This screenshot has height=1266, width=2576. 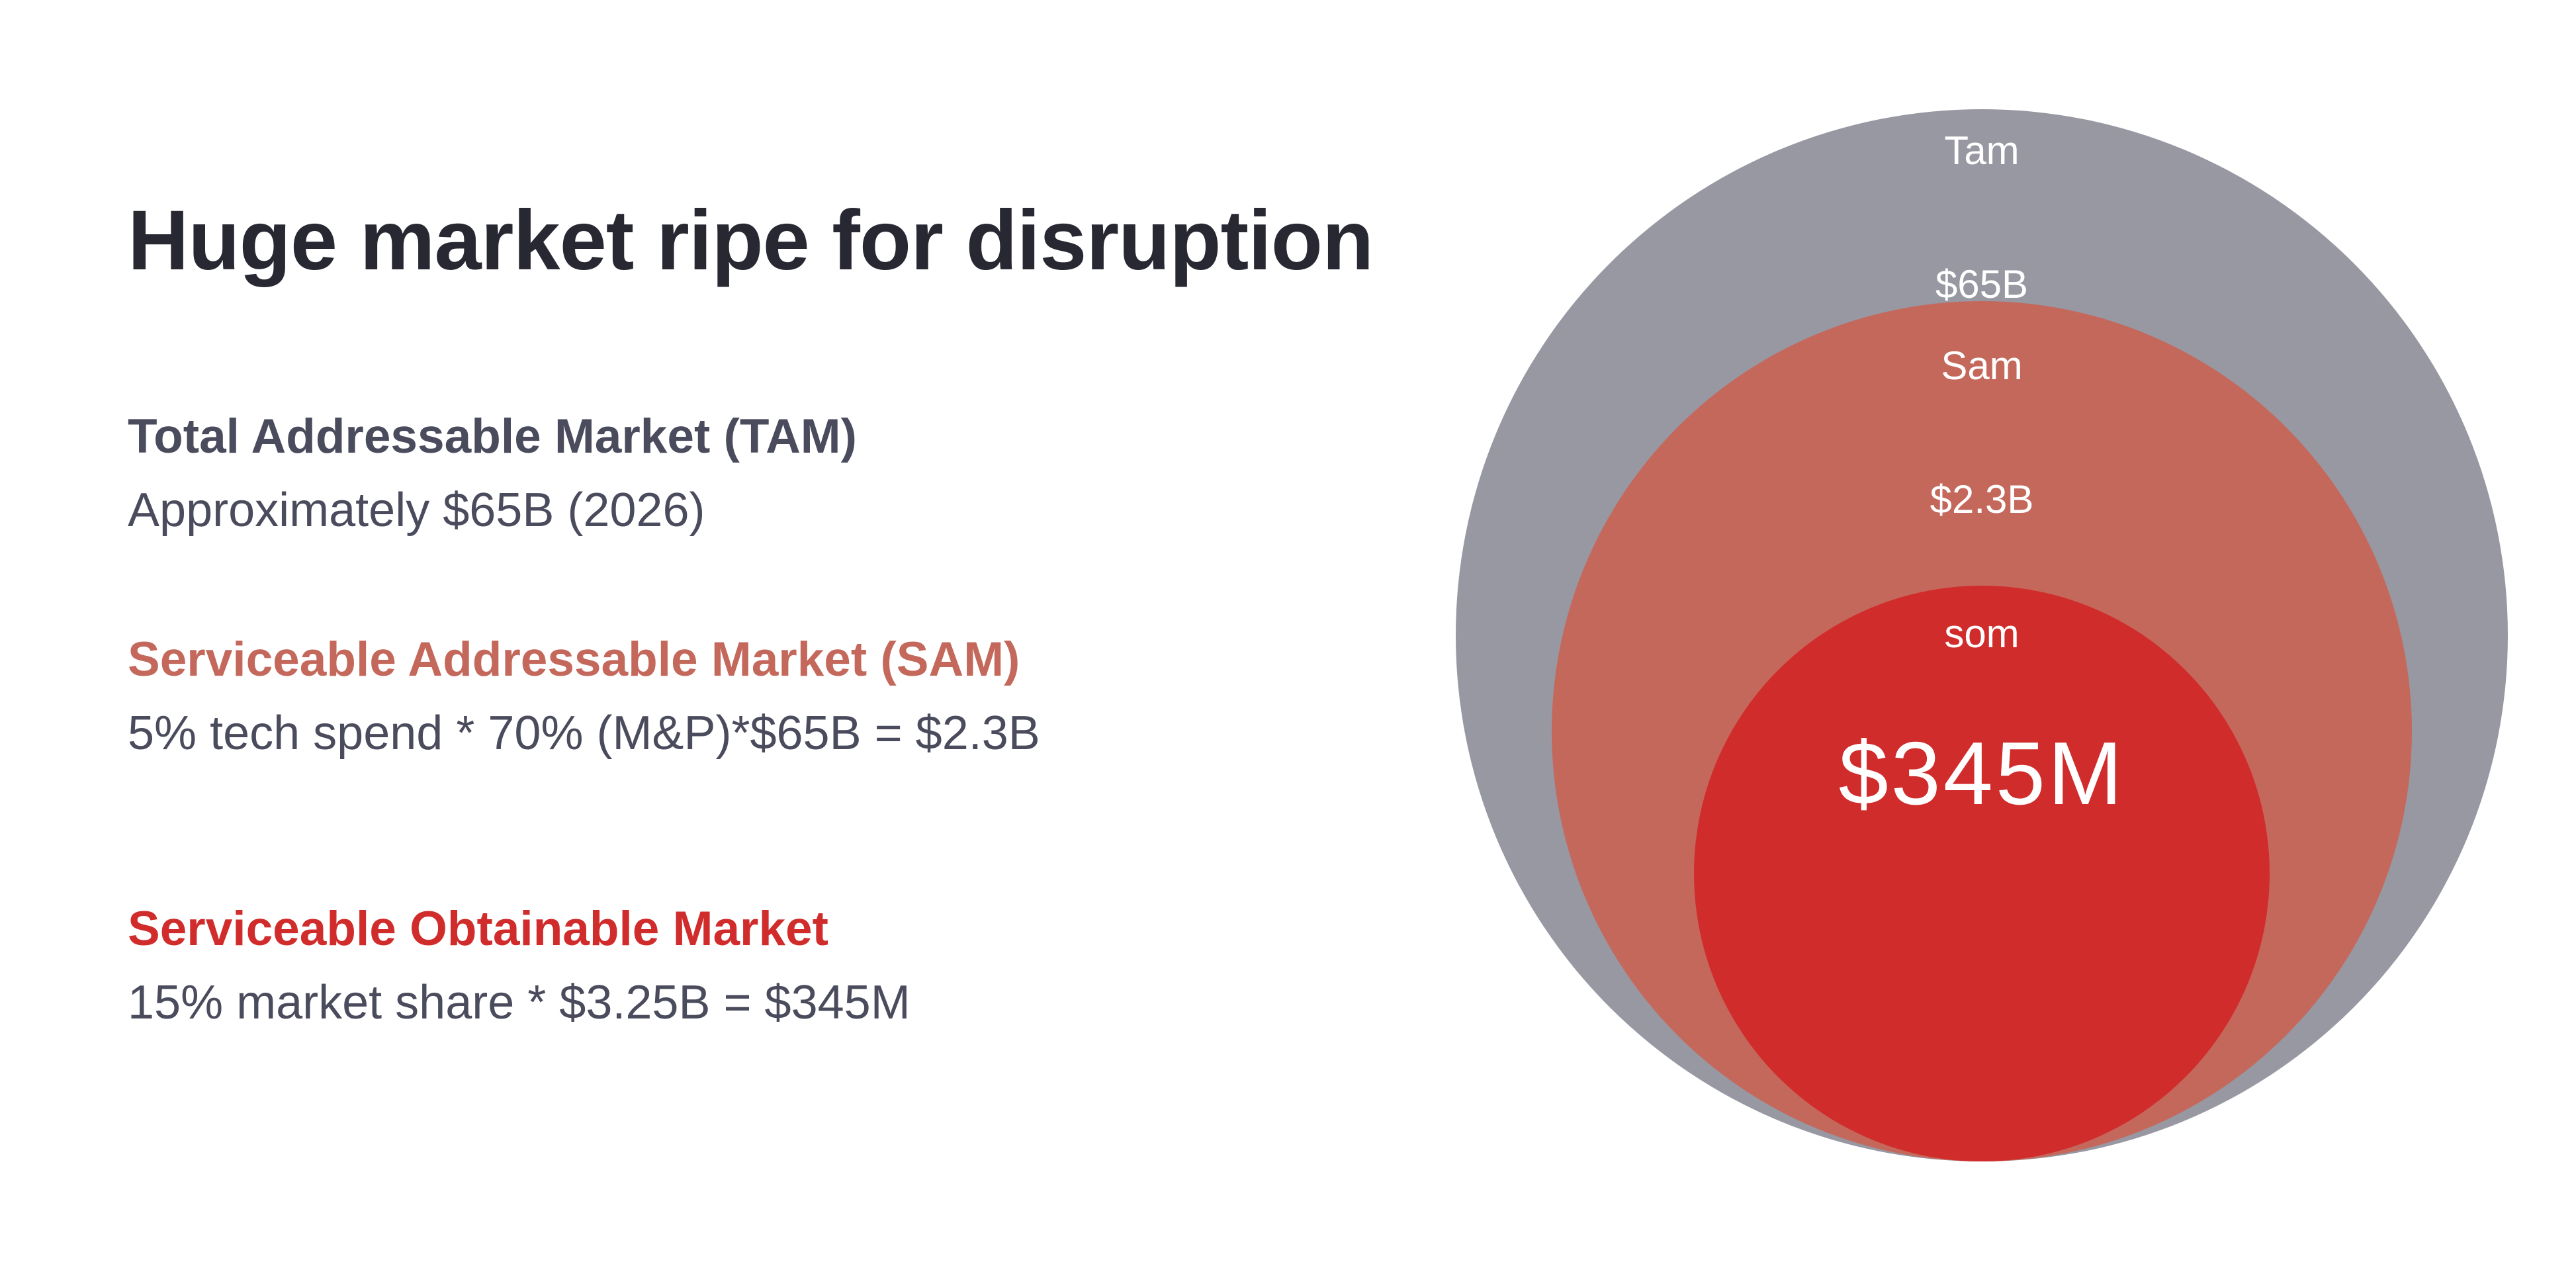 I want to click on tam-value: $65B, so click(x=1981, y=284).